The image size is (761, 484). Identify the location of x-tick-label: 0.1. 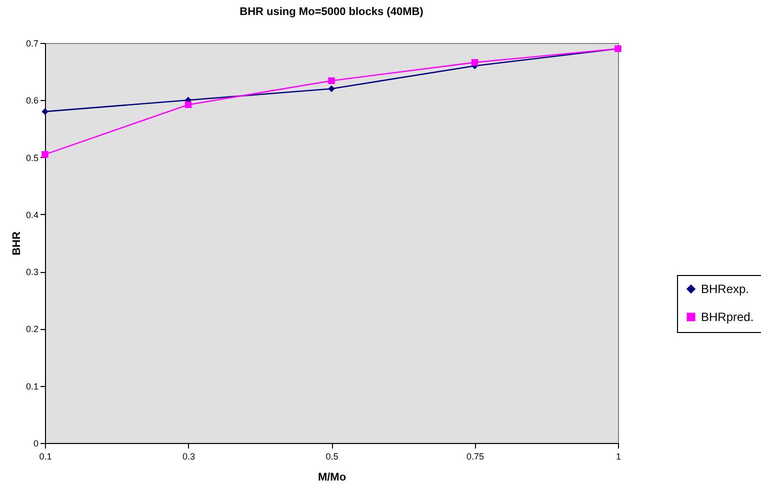
(45, 457).